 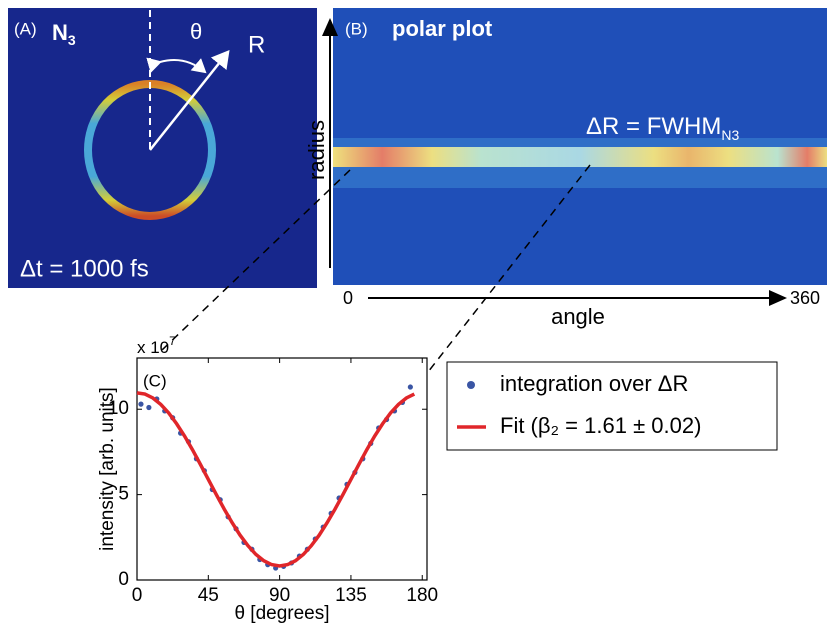 What do you see at coordinates (176, 65) in the screenshot?
I see `angle-arrow` at bounding box center [176, 65].